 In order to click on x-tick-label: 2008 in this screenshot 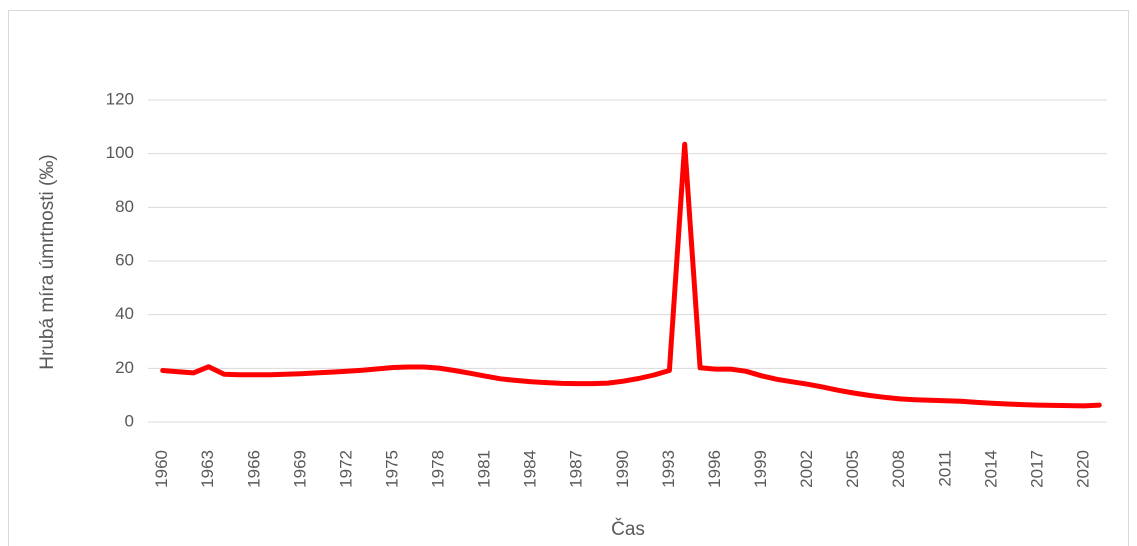, I will do `click(898, 469)`.